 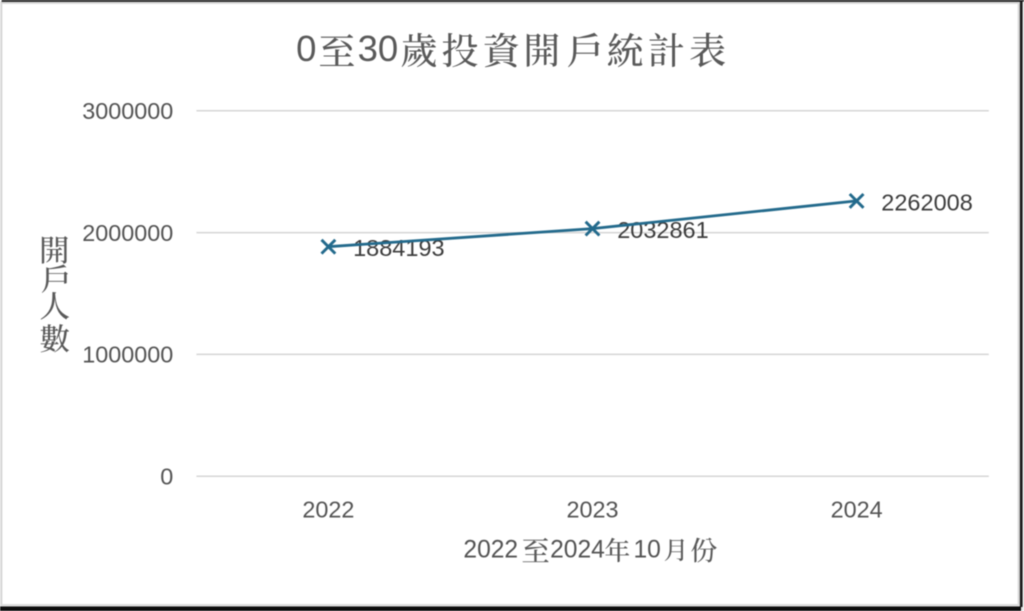 I want to click on svg-text: 30, so click(x=378, y=48).